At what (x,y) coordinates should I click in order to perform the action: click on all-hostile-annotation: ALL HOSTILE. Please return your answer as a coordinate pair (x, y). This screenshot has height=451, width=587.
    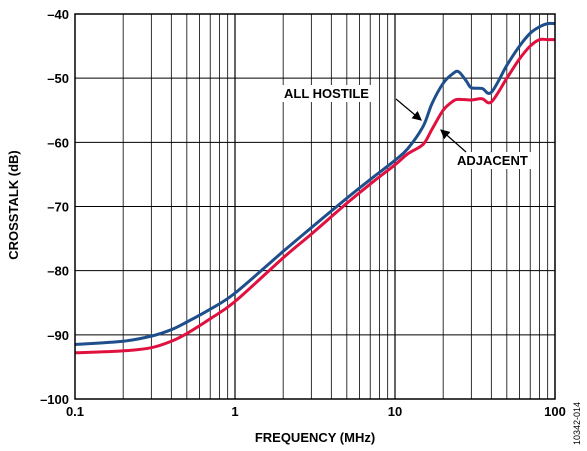
    Looking at the image, I should click on (326, 93).